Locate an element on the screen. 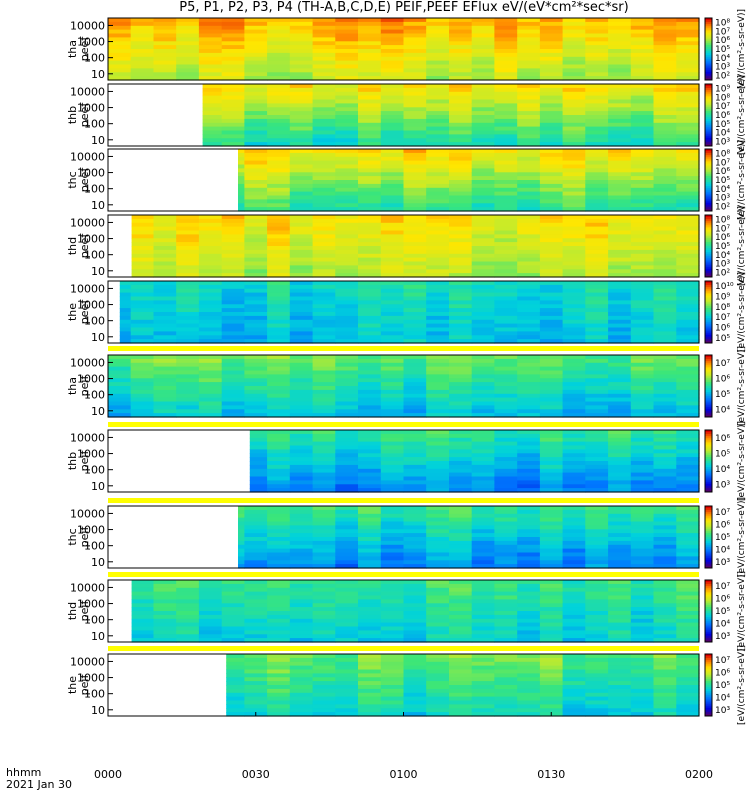 This screenshot has height=800, width=750. y-tick-label: 100 is located at coordinates (94, 694).